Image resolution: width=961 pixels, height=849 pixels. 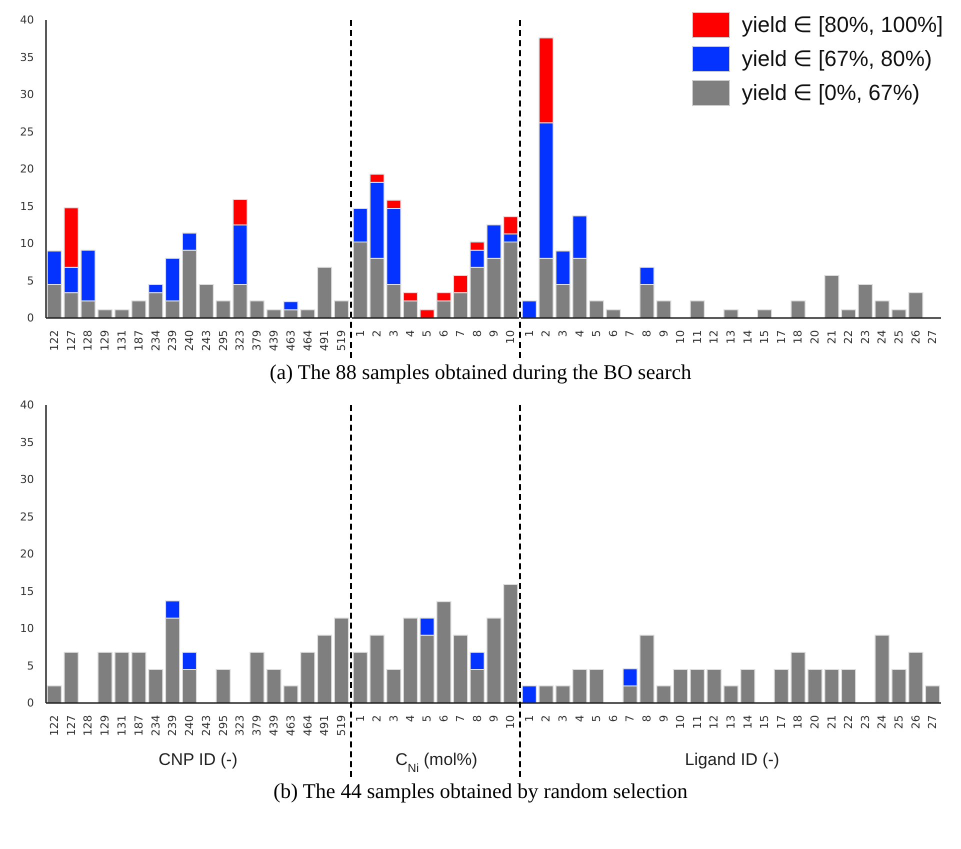 I want to click on x-tick-label: 14, so click(x=747, y=337).